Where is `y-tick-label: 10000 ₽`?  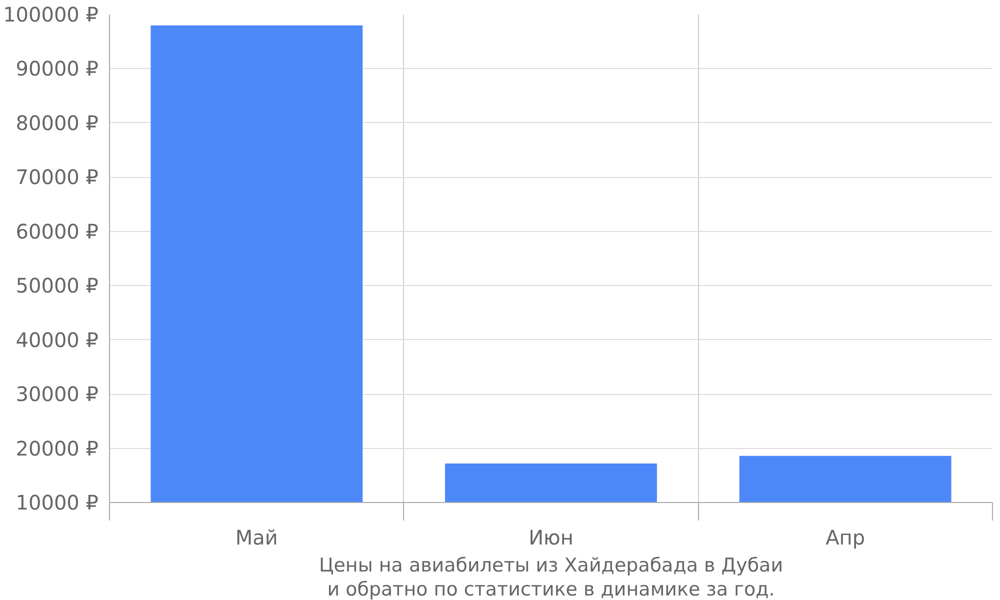
y-tick-label: 10000 ₽ is located at coordinates (57, 502).